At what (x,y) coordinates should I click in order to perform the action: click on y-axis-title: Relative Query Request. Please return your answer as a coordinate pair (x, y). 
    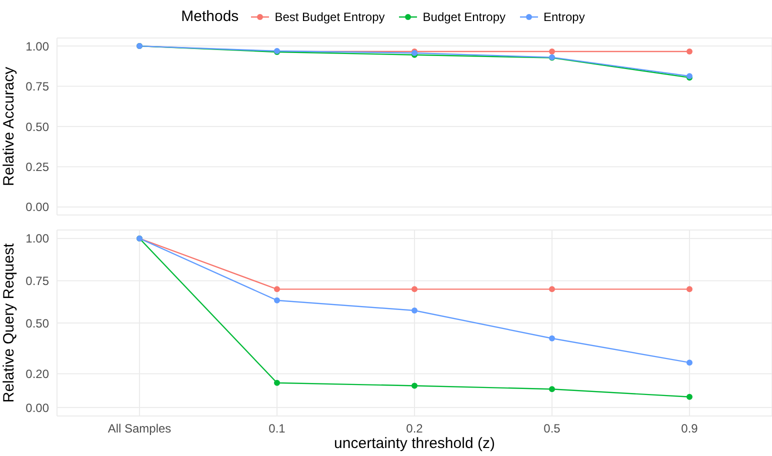
    Looking at the image, I should click on (9, 322).